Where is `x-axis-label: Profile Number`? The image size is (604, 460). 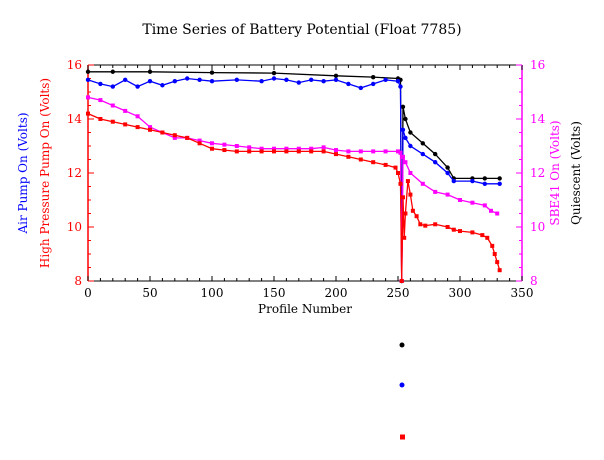
x-axis-label: Profile Number is located at coordinates (305, 309).